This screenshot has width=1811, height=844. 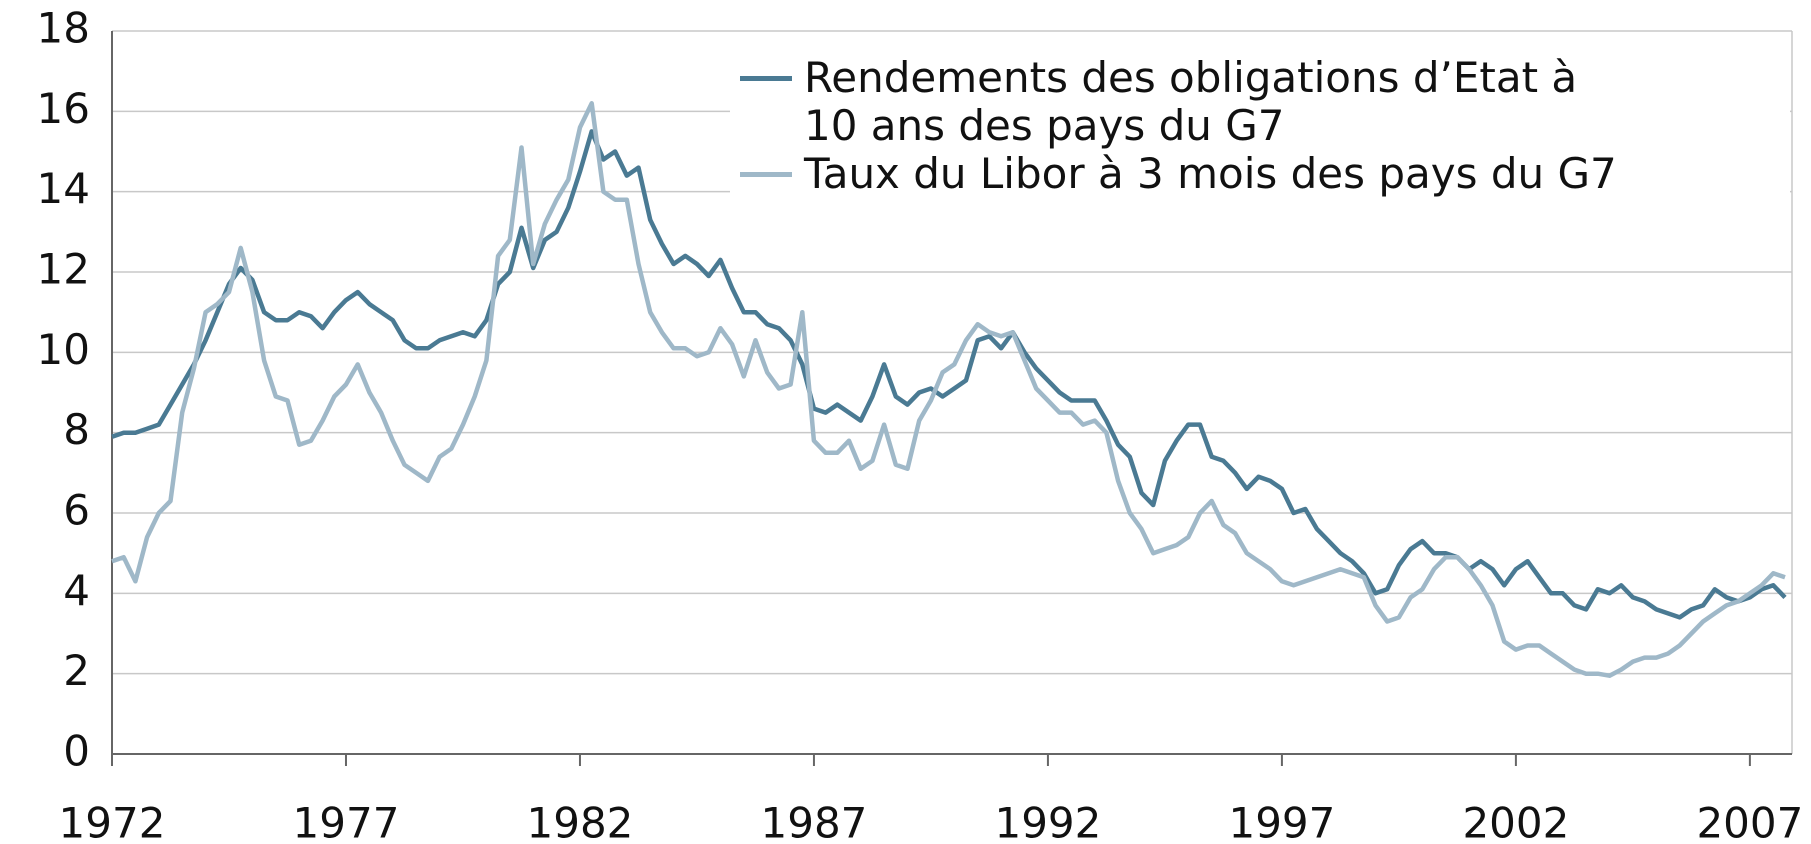 What do you see at coordinates (346, 821) in the screenshot?
I see `x-tick-label: 1977` at bounding box center [346, 821].